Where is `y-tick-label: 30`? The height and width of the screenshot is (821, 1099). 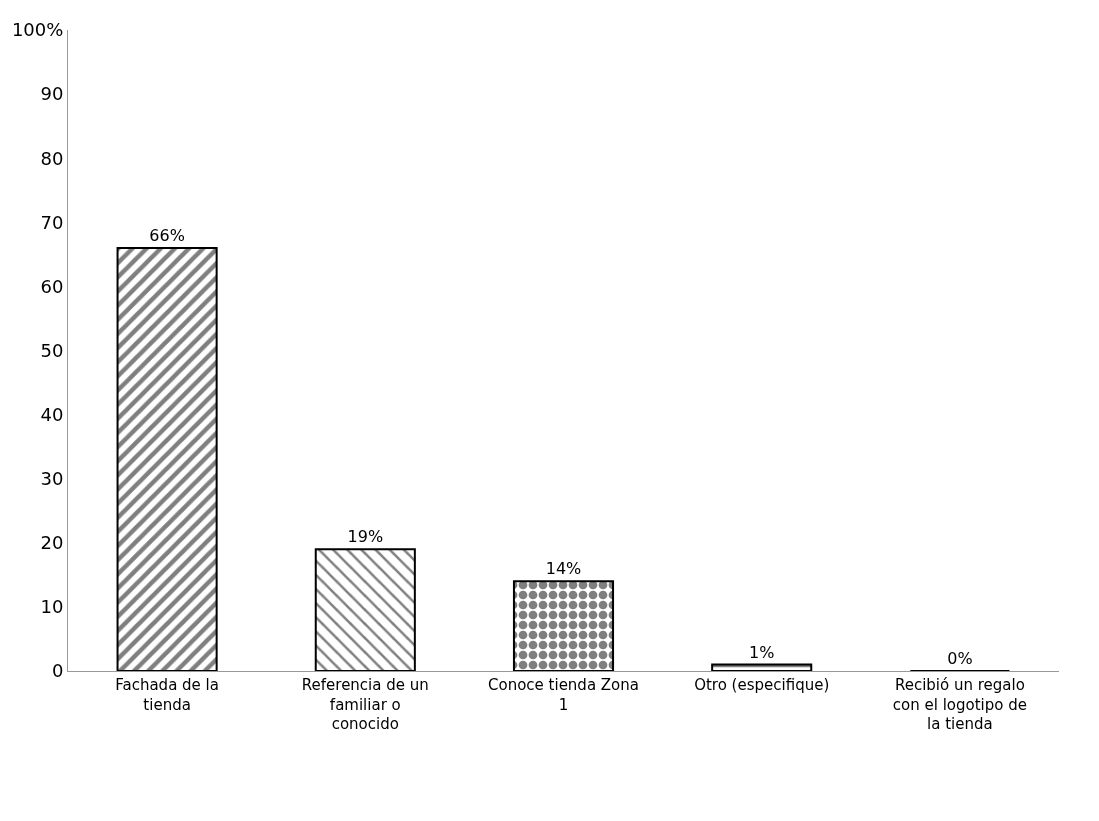
y-tick-label: 30 is located at coordinates (52, 478).